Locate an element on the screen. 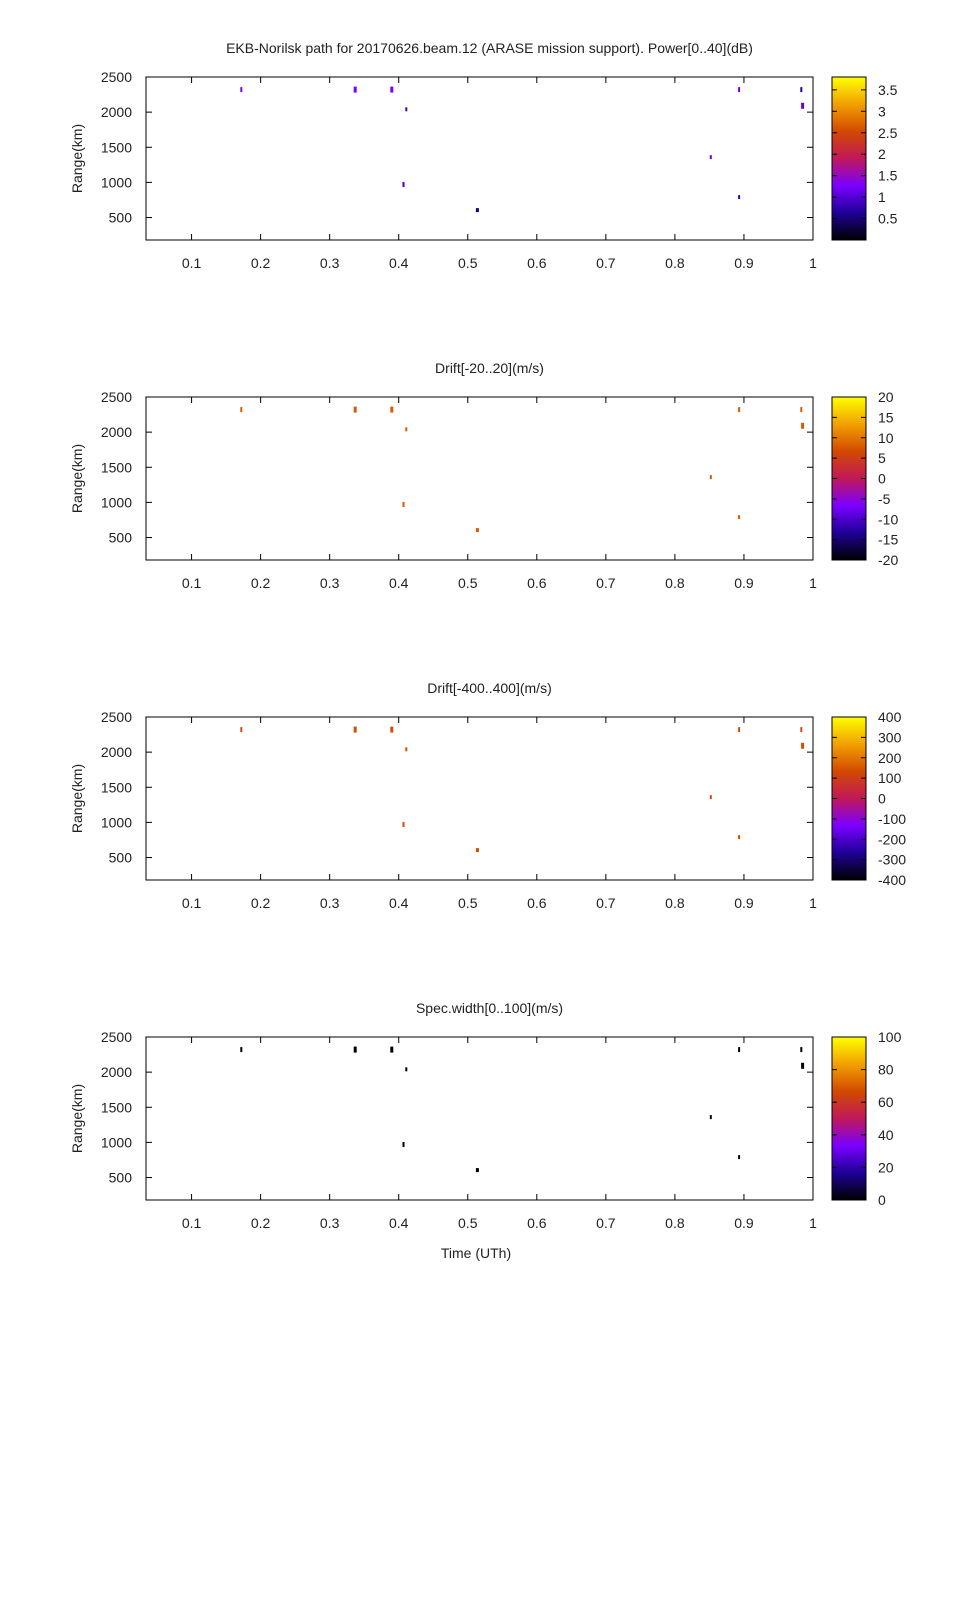  colorbar-tick-label: 20 is located at coordinates (886, 397).